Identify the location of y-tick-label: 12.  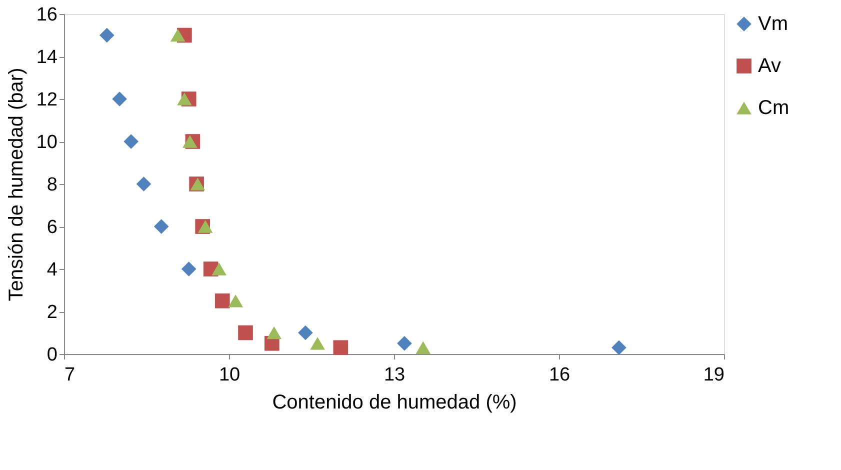
(47, 100).